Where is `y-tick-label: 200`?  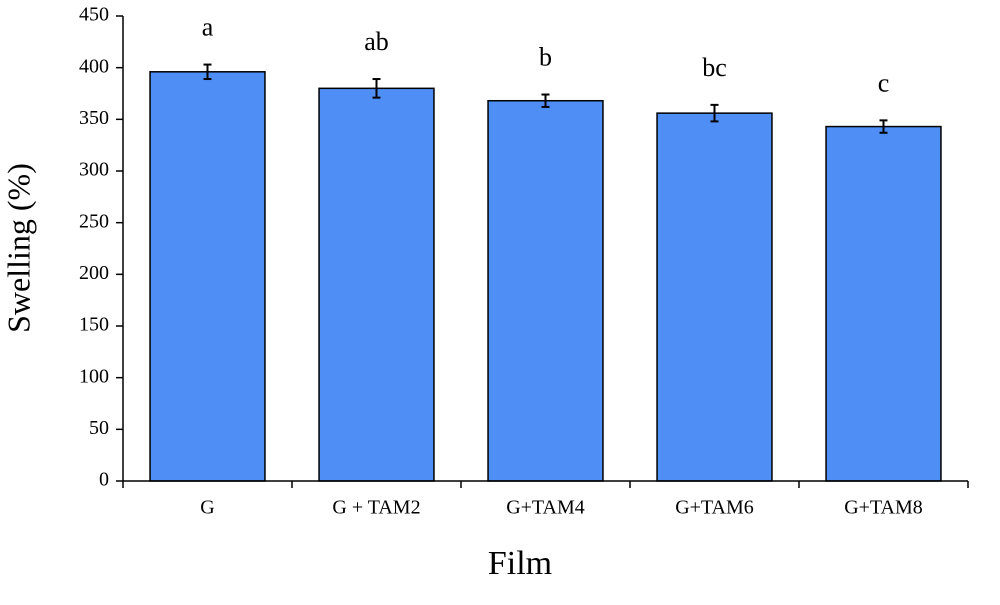
y-tick-label: 200 is located at coordinates (94, 273).